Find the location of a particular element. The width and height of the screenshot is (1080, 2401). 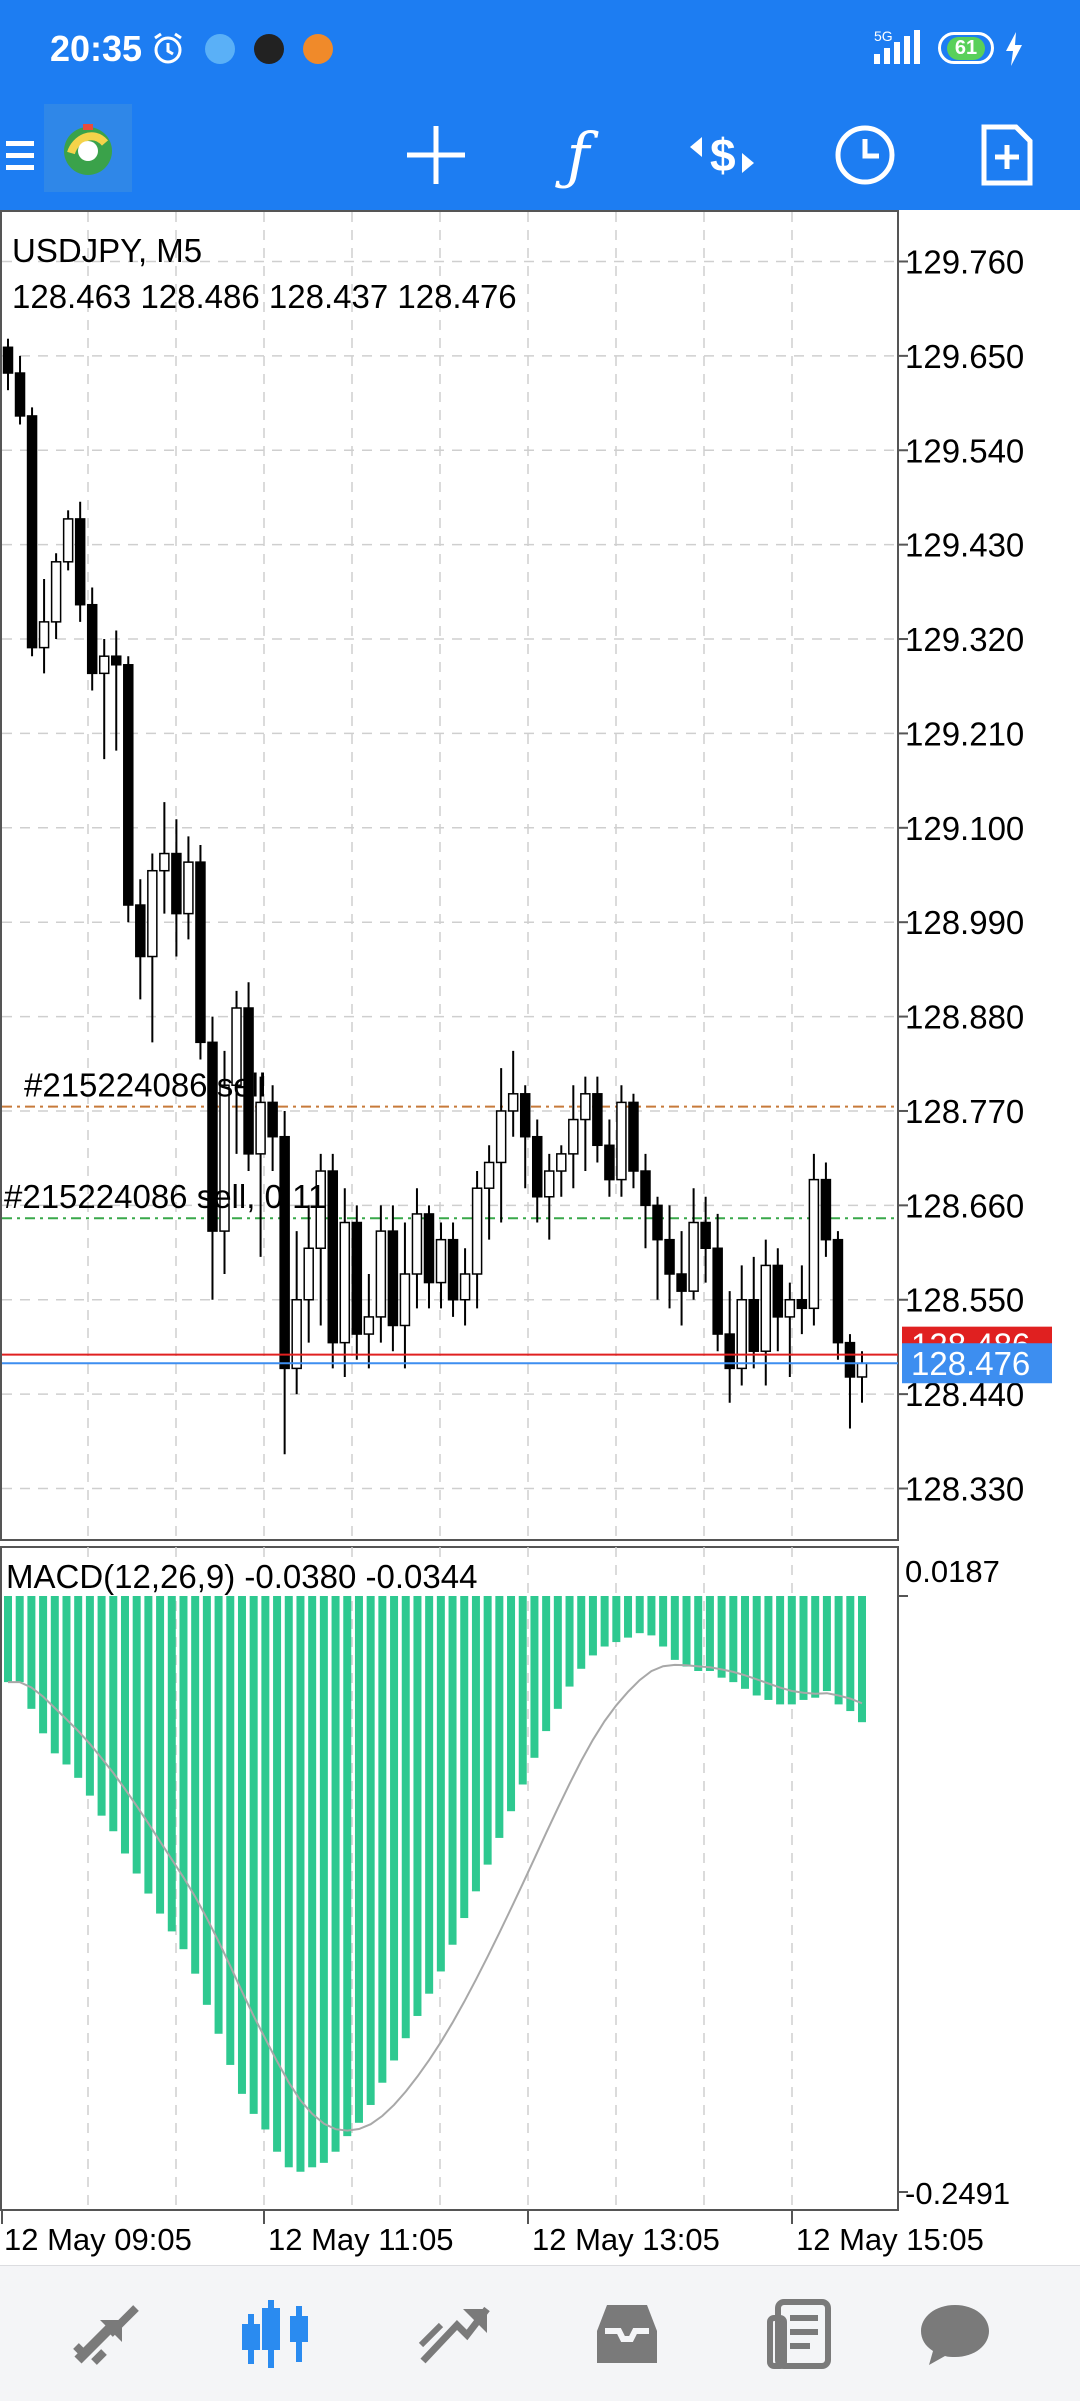

timeframe-button is located at coordinates (865, 155).